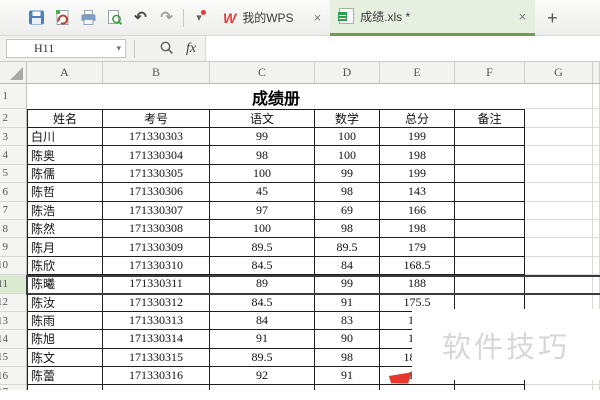 The width and height of the screenshot is (600, 400). What do you see at coordinates (347, 210) in the screenshot?
I see `cell-math: 69` at bounding box center [347, 210].